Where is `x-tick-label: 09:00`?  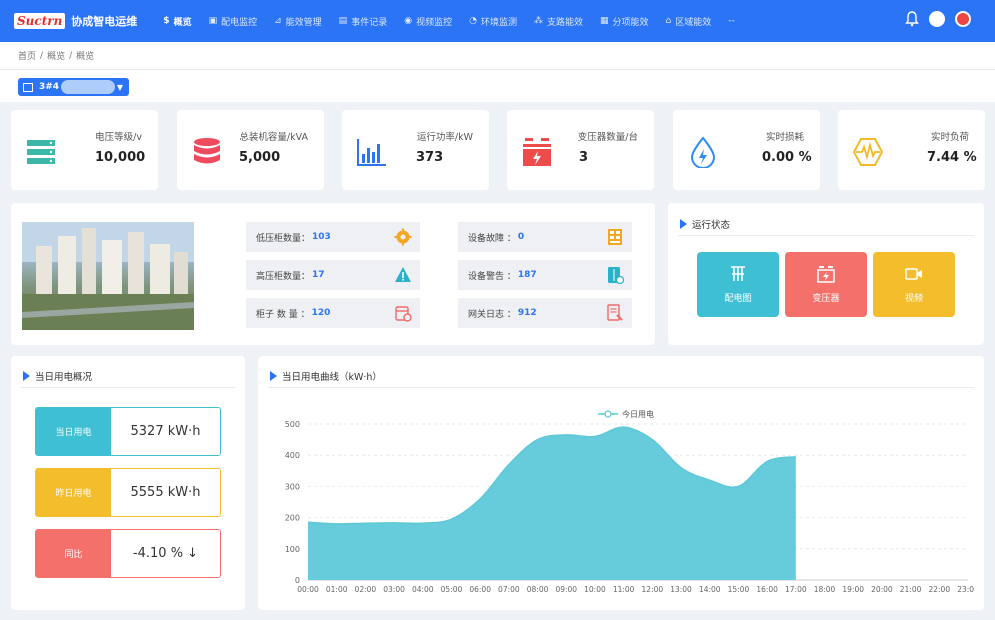 x-tick-label: 09:00 is located at coordinates (566, 589).